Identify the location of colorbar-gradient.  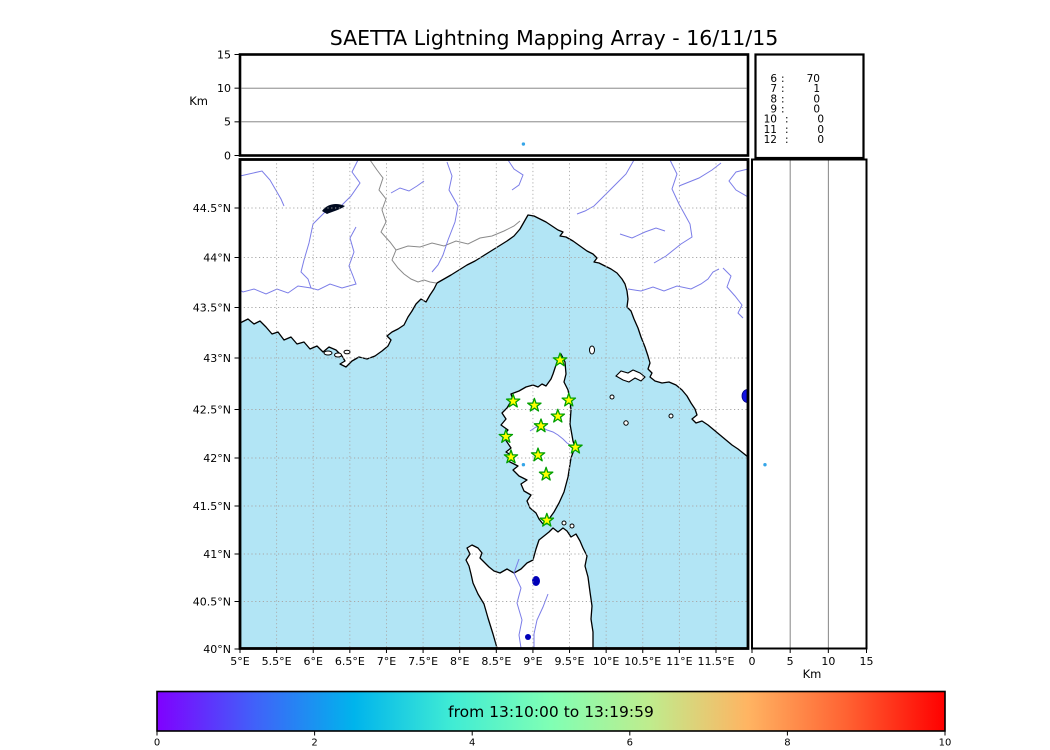
(551, 711).